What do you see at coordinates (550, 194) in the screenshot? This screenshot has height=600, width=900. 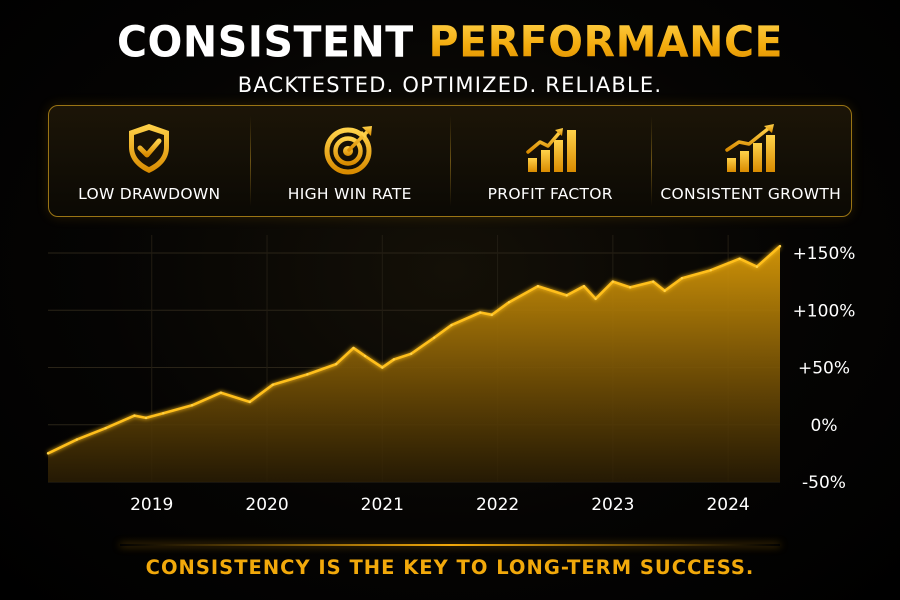 I see `feature-label: PROFIT FACTOR` at bounding box center [550, 194].